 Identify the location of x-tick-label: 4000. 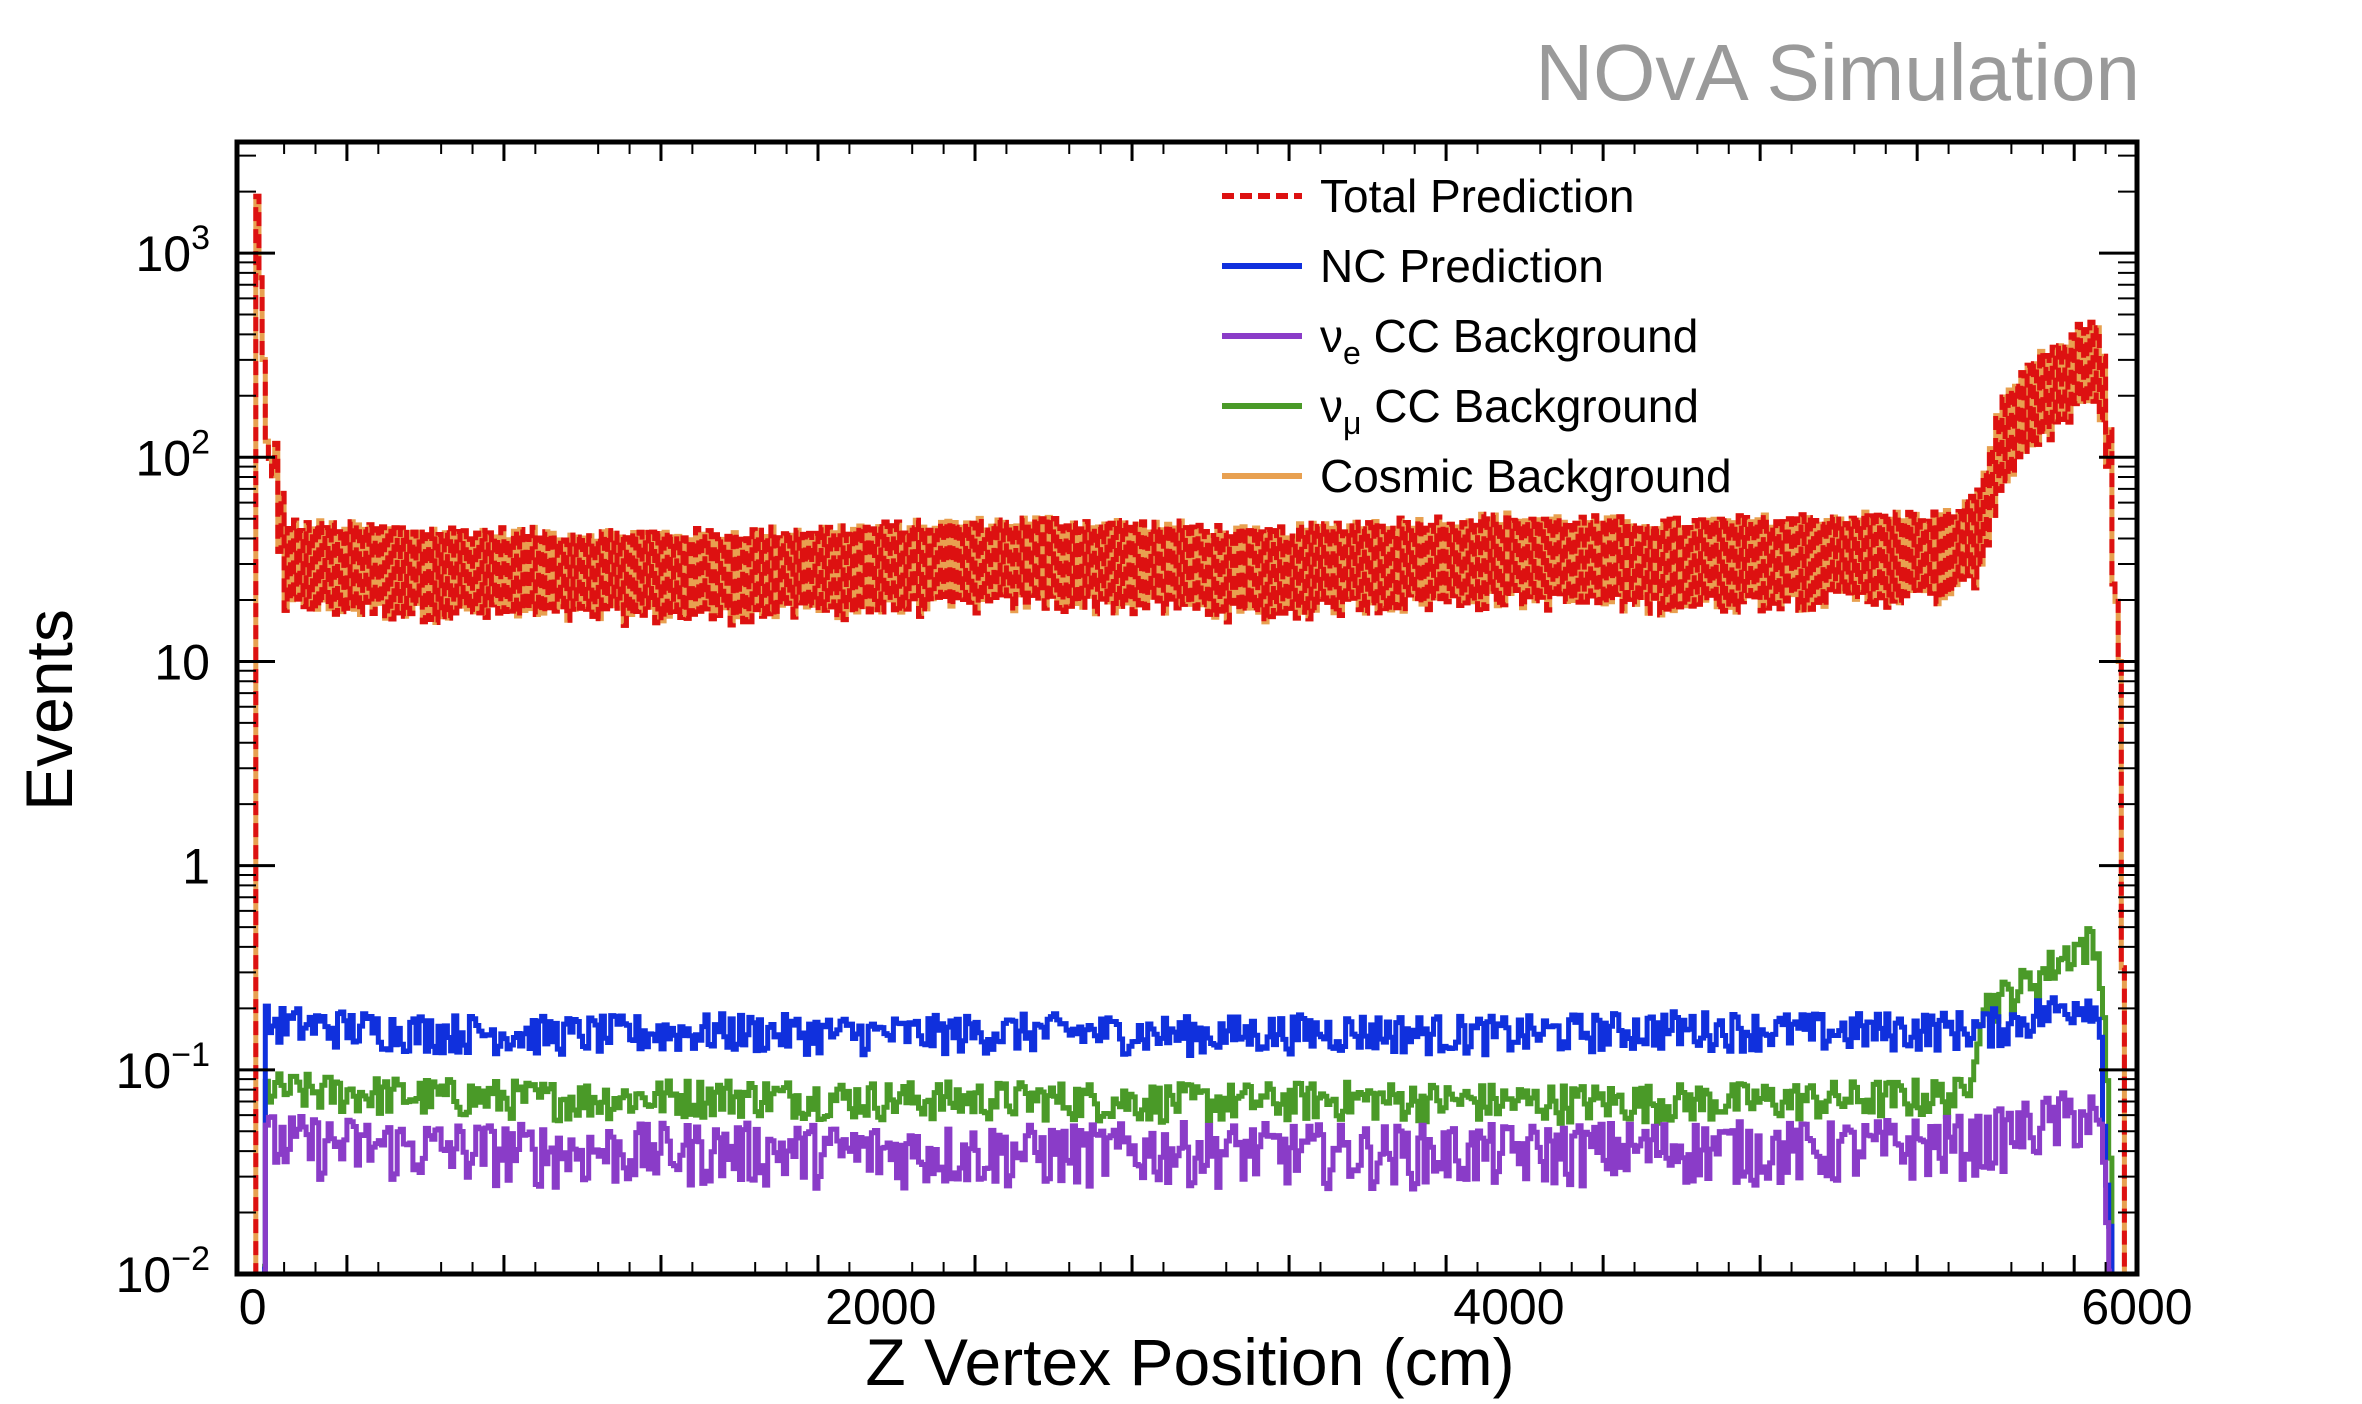
(1508, 1307).